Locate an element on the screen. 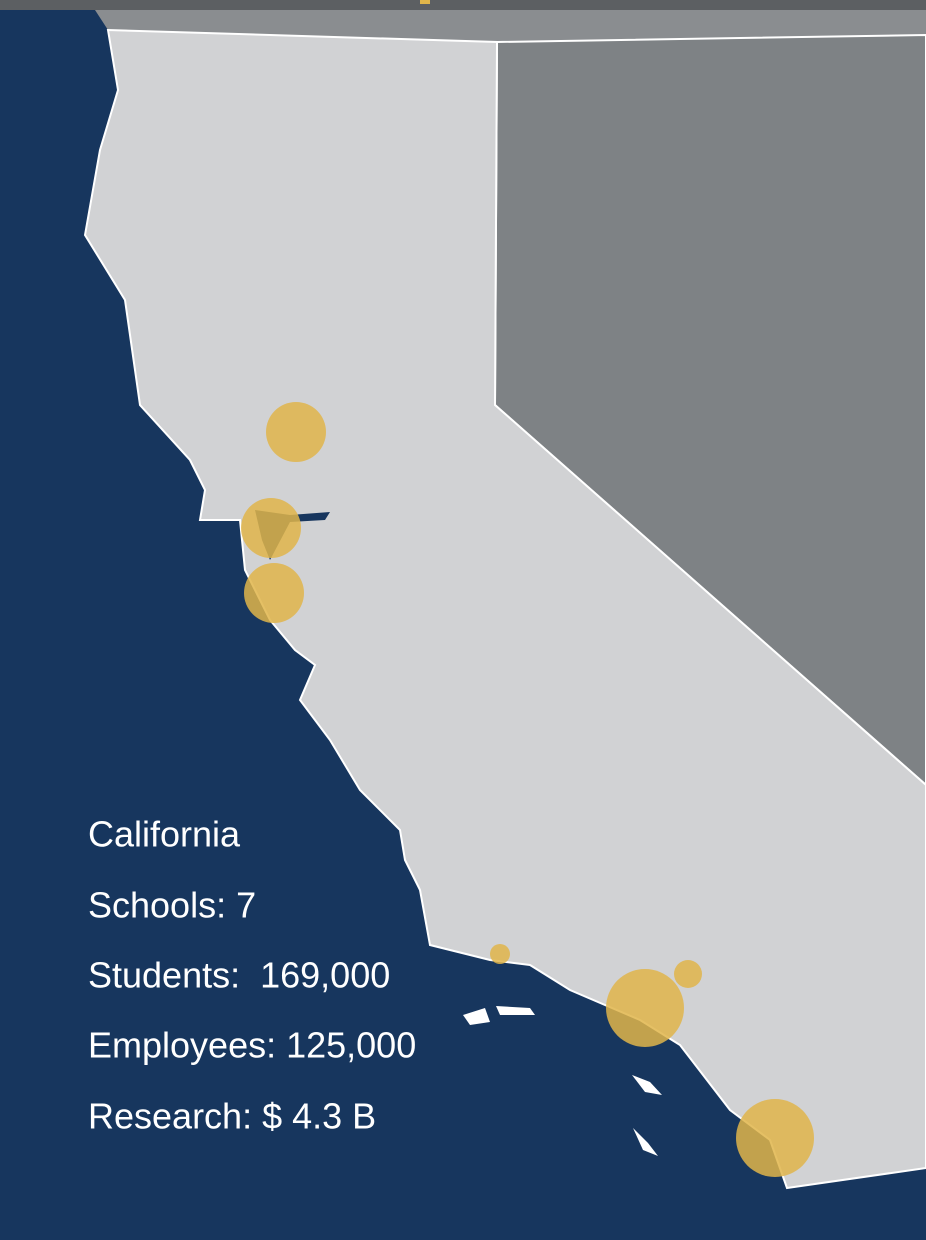 The width and height of the screenshot is (926, 1240). stat-line: Schools: 7 is located at coordinates (172, 905).